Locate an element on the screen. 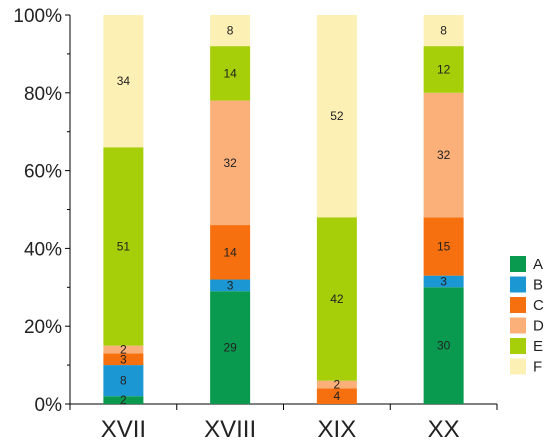 The height and width of the screenshot is (440, 550). data-label: 4 is located at coordinates (337, 396).